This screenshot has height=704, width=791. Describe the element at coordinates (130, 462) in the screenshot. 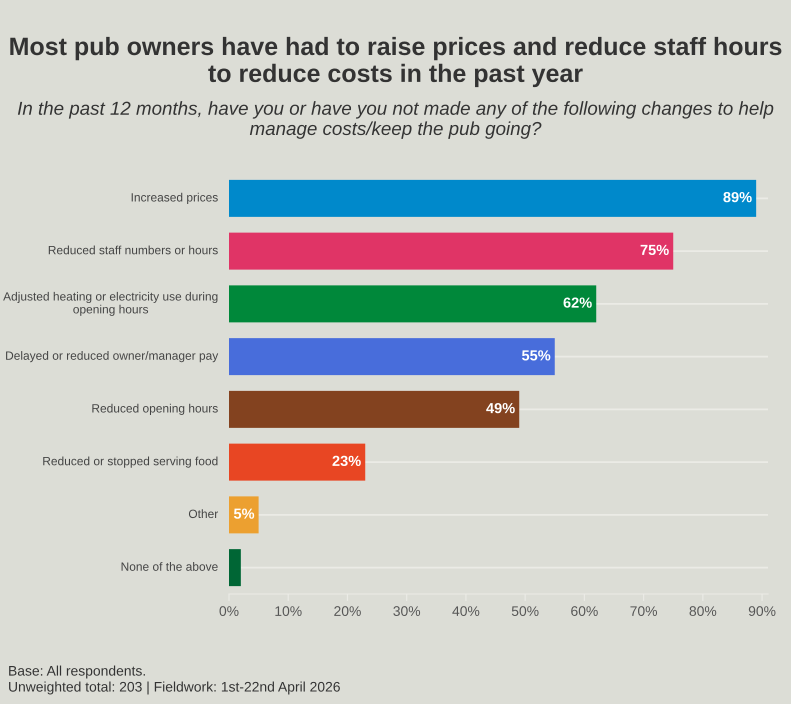

I see `y-tick-label: Reduced or stopped serving food` at that location.